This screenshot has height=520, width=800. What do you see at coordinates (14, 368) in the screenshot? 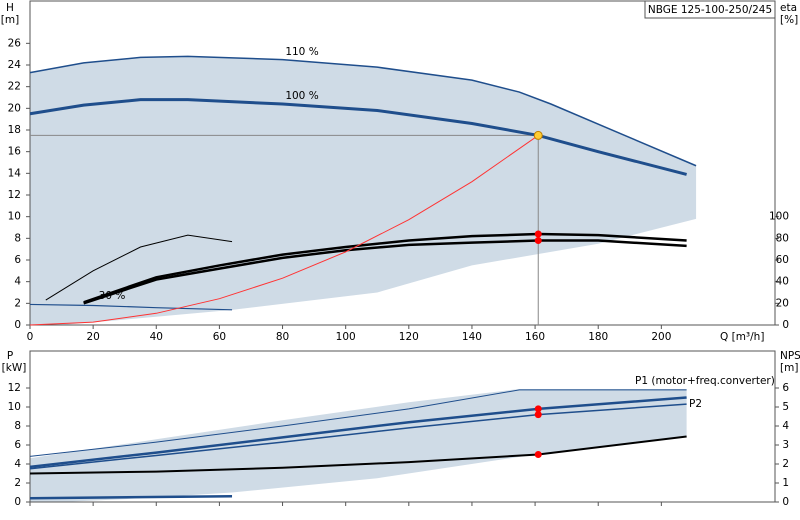
I see `y-axis-unit: [kW]` at bounding box center [14, 368].